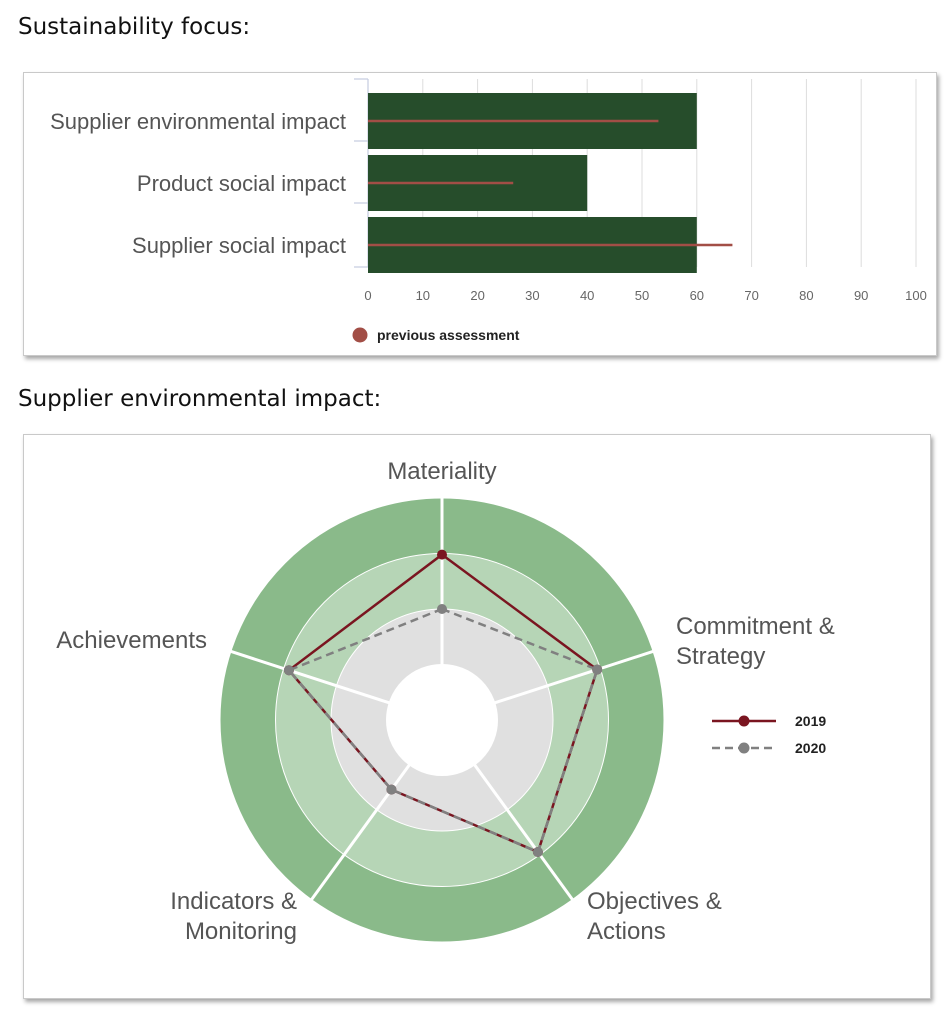 The height and width of the screenshot is (1013, 948). What do you see at coordinates (744, 748) in the screenshot?
I see `legend-marker-2020` at bounding box center [744, 748].